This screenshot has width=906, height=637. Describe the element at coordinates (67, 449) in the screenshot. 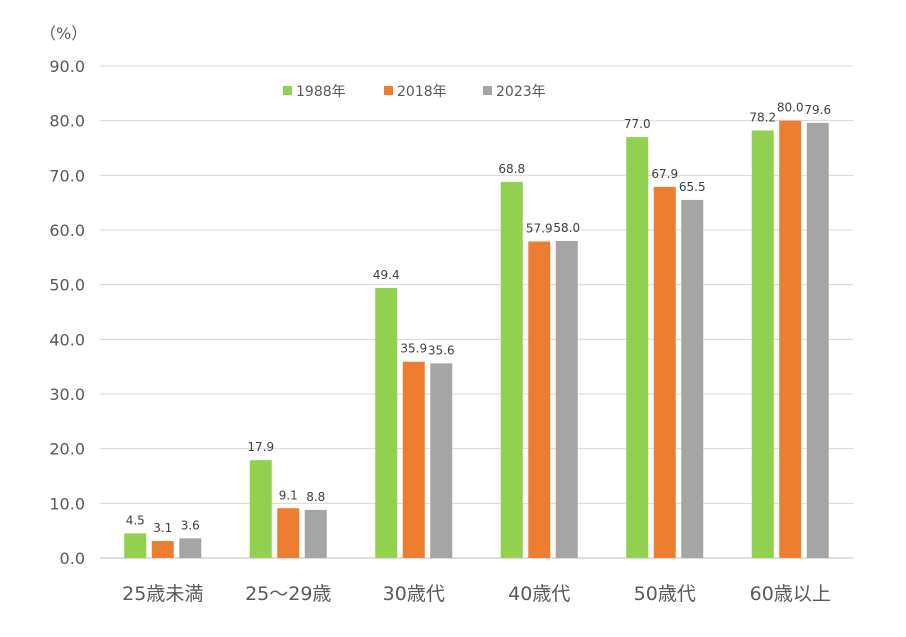

I see `y-tick-label: 20.0` at that location.